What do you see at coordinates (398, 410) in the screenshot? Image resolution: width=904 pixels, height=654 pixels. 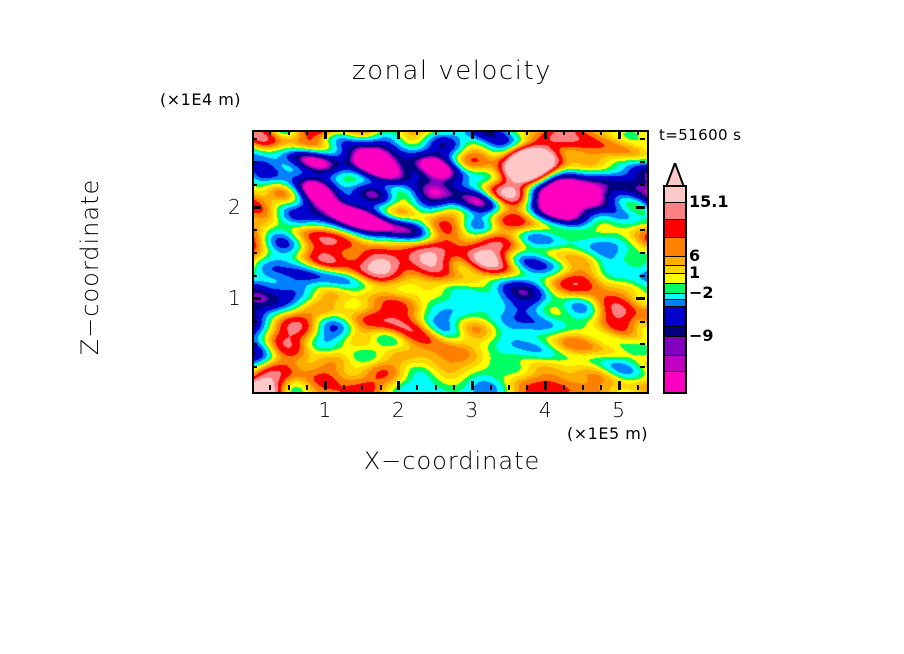 I see `x-tick-label: 2` at bounding box center [398, 410].